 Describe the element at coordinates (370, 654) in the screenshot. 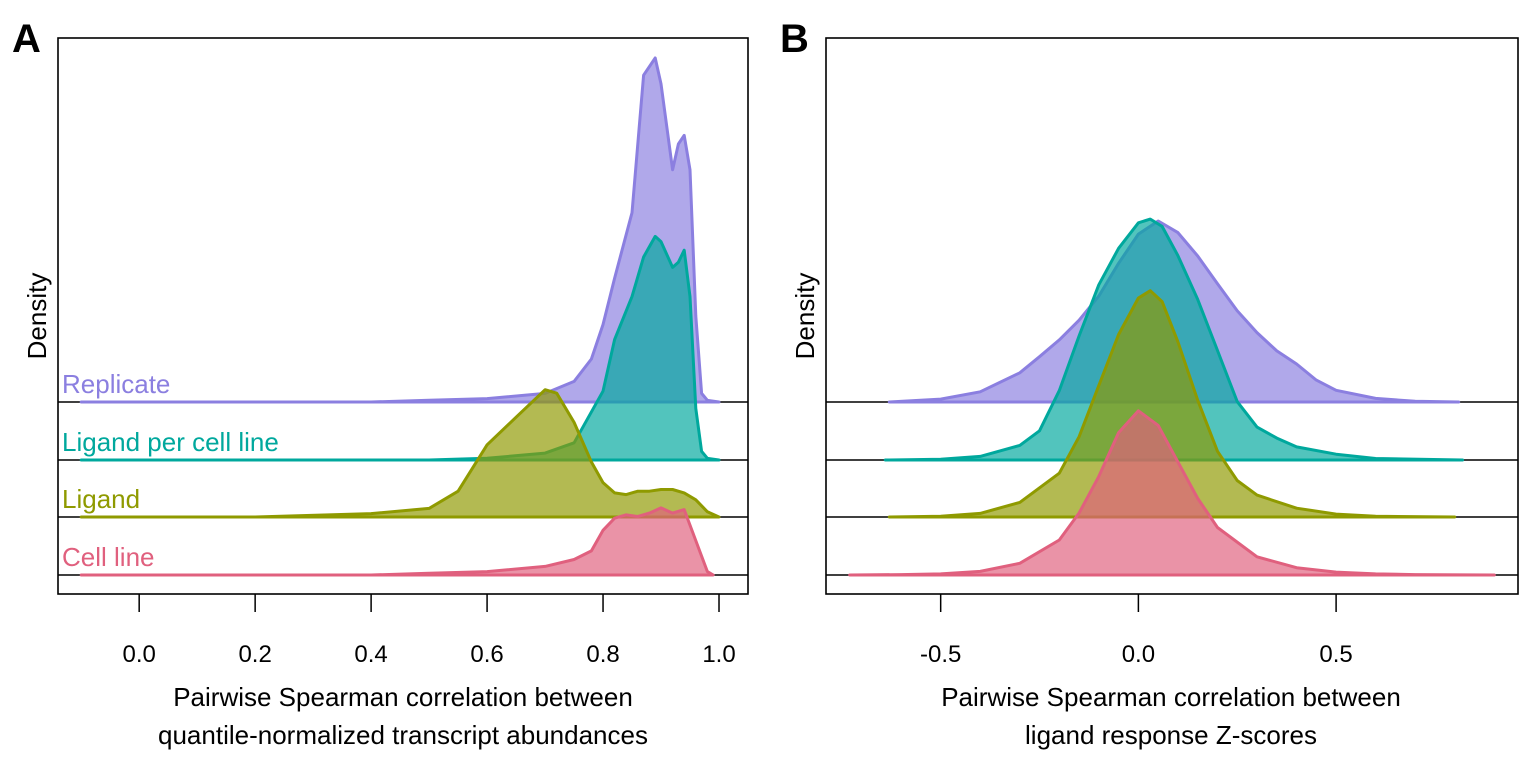

I see `panel-a-x-tick-label: 0.4` at that location.